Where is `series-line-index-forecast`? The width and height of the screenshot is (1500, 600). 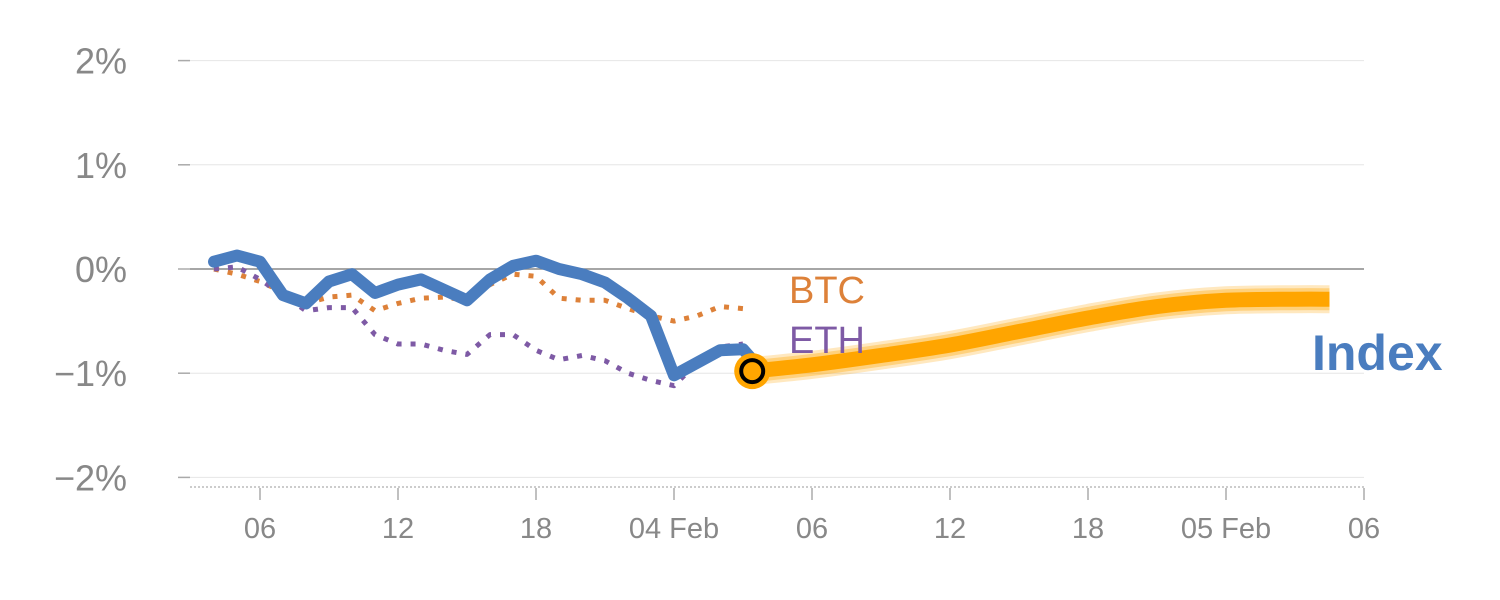
series-line-index-forecast is located at coordinates (1040, 335).